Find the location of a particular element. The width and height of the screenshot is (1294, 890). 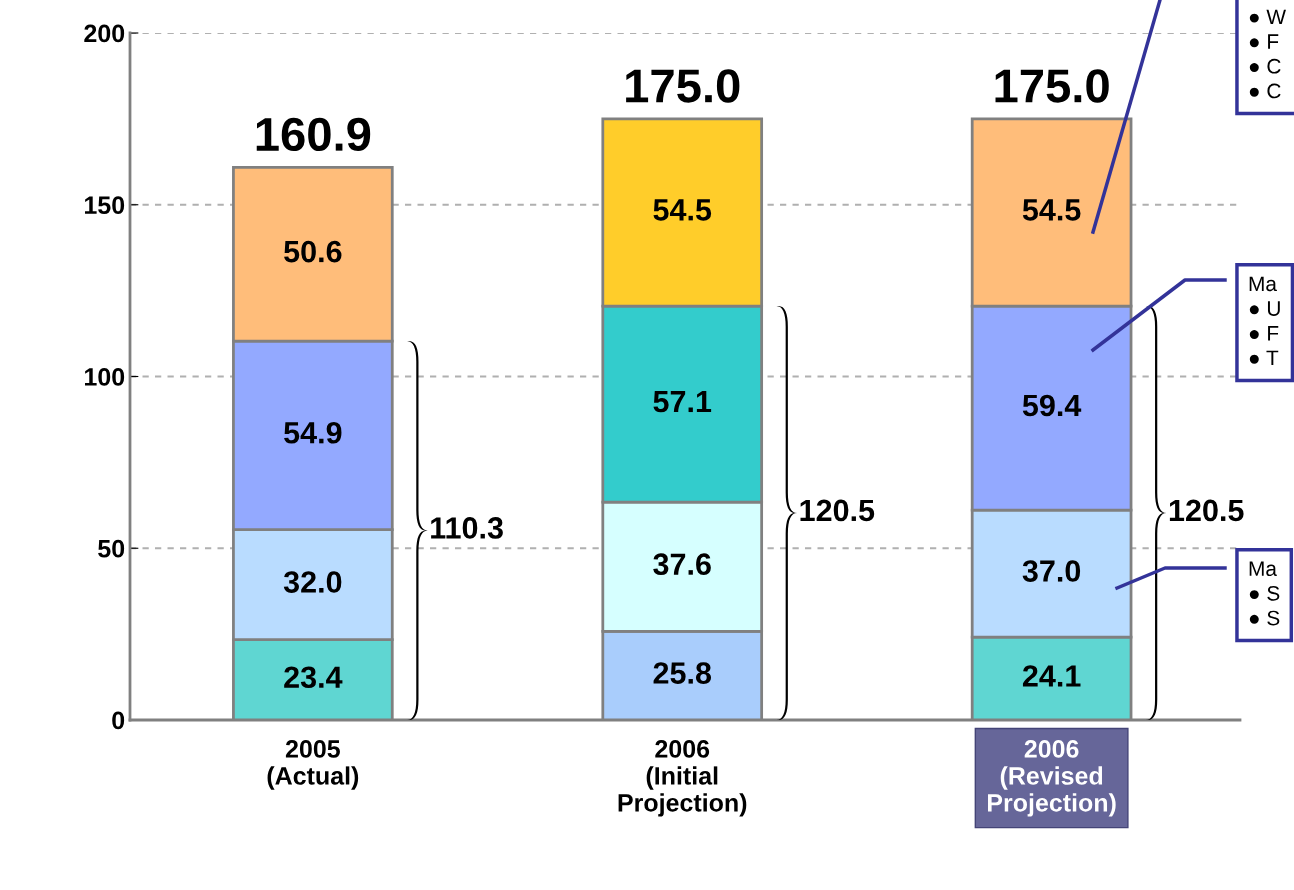

x-tick-label: 2006 (Revised Projection) is located at coordinates (1052, 778).